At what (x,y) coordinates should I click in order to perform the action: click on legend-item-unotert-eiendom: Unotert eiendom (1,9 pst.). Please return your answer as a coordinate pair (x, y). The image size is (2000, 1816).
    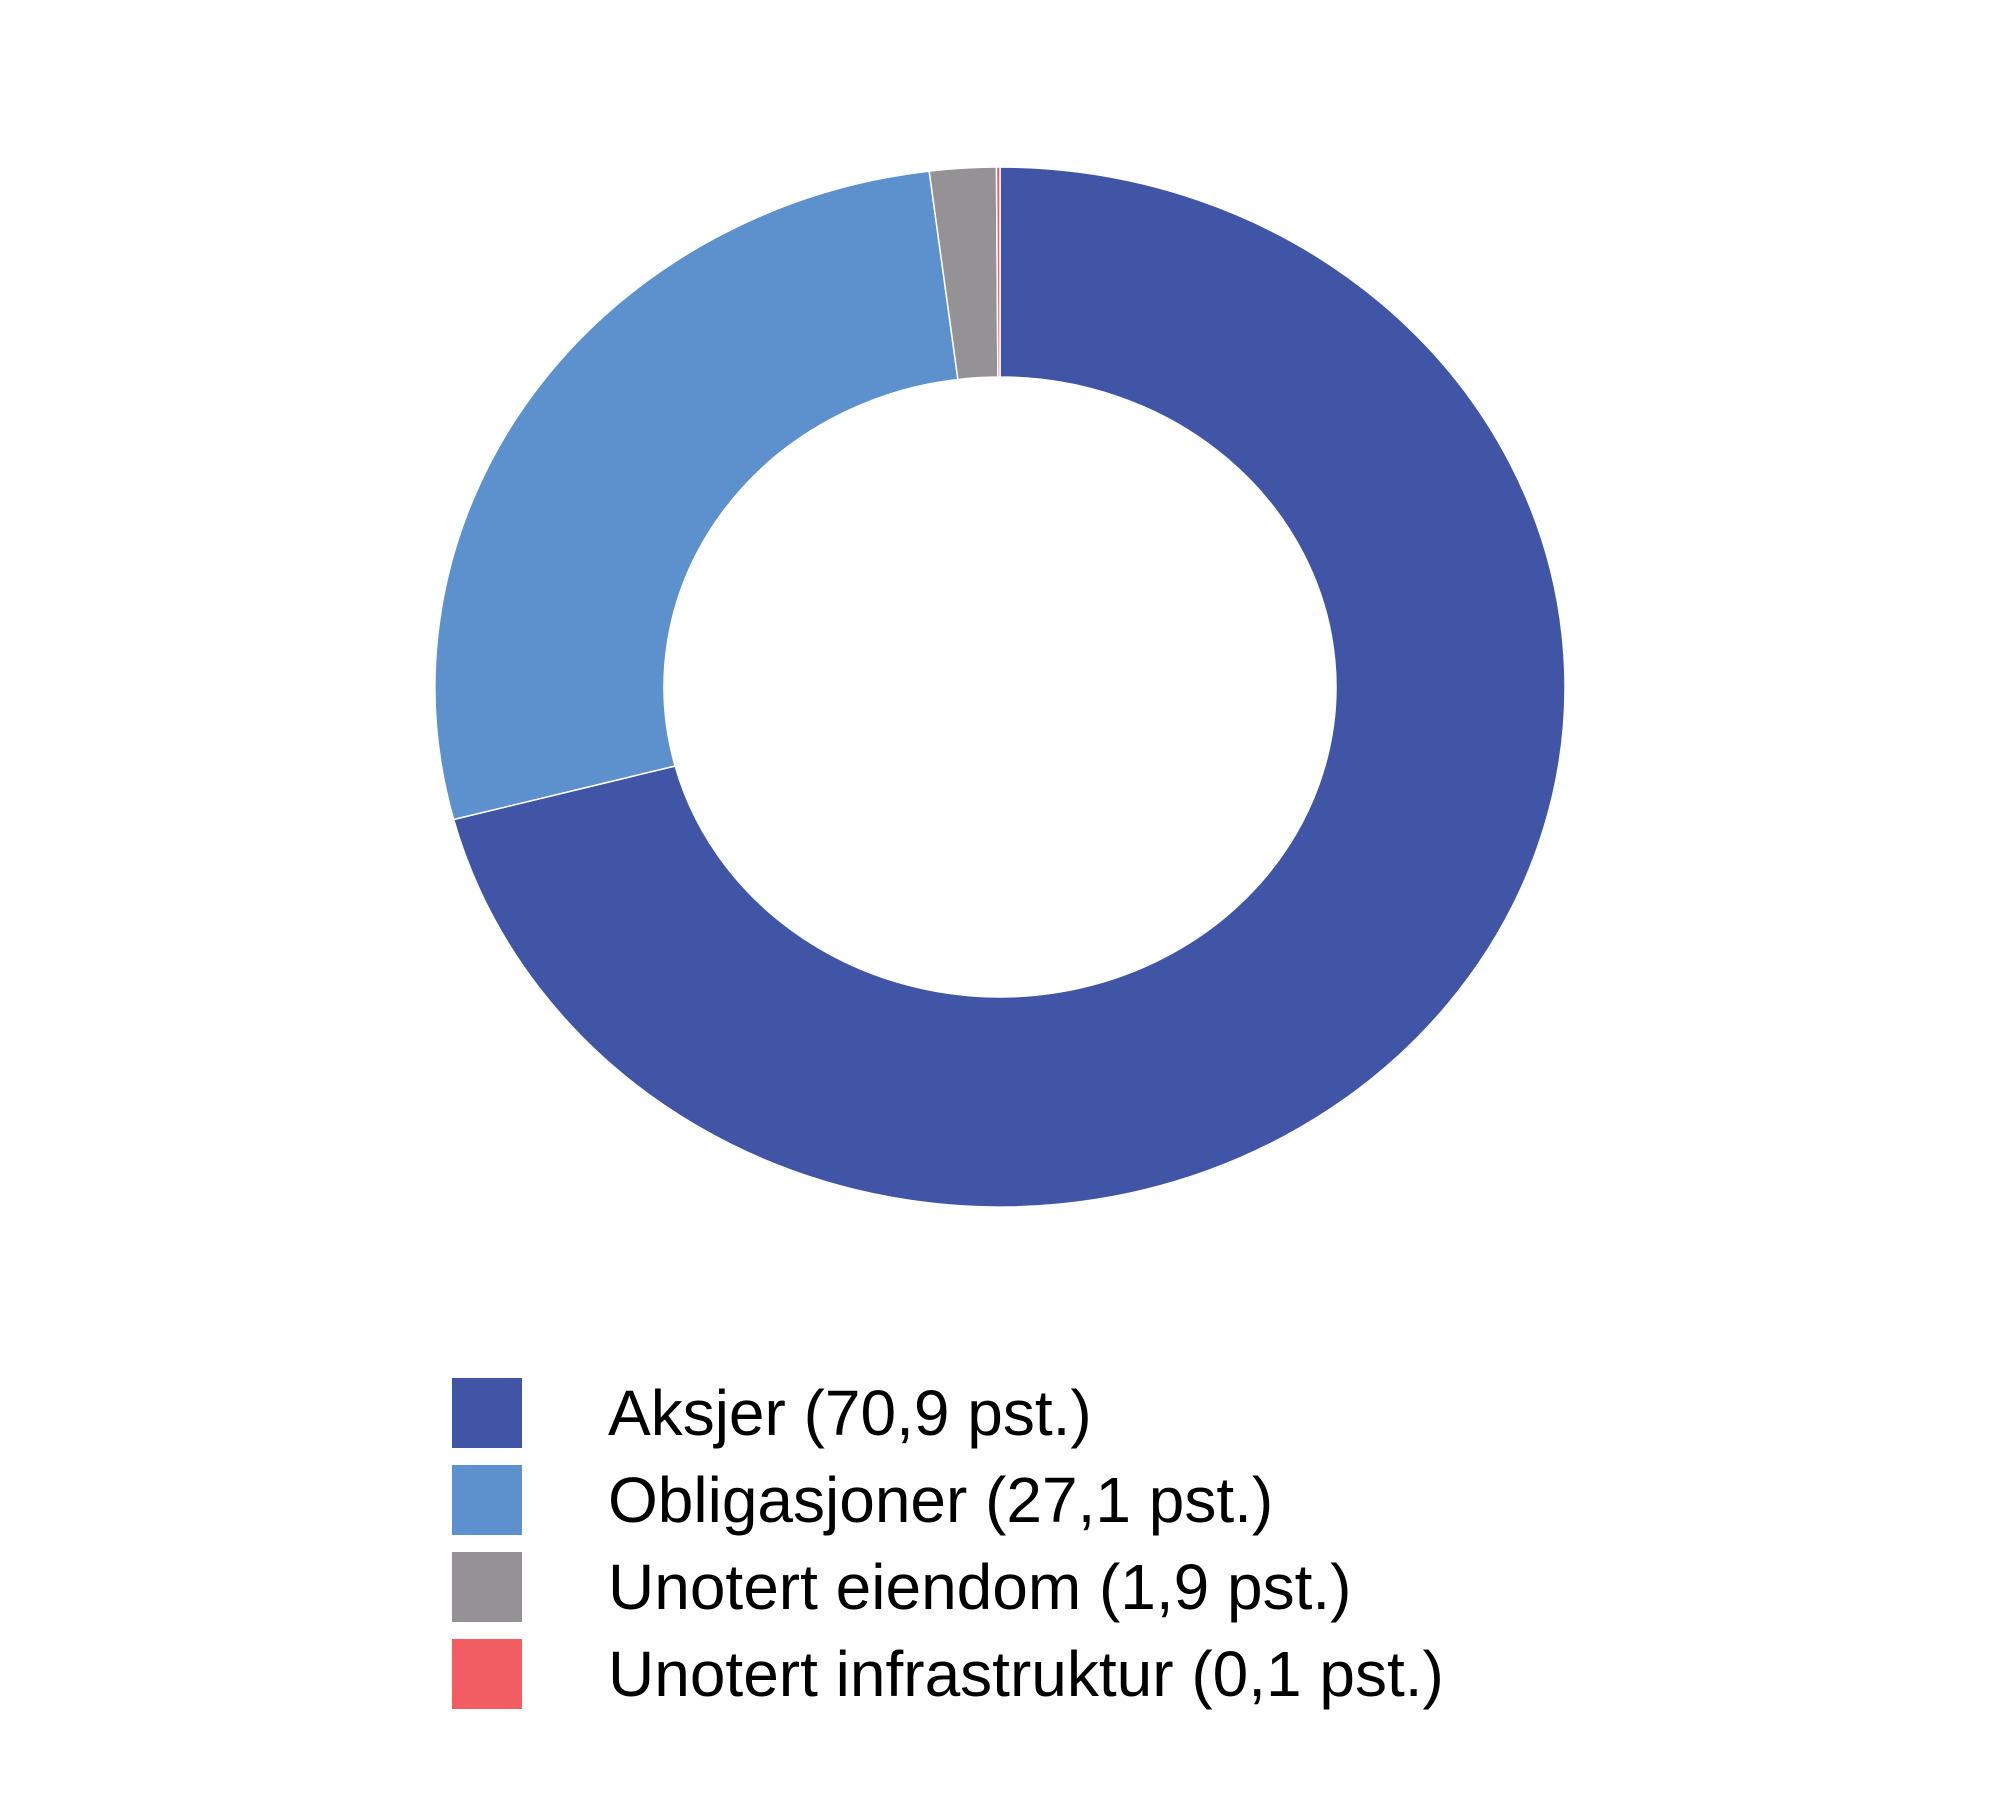
    Looking at the image, I should click on (948, 1587).